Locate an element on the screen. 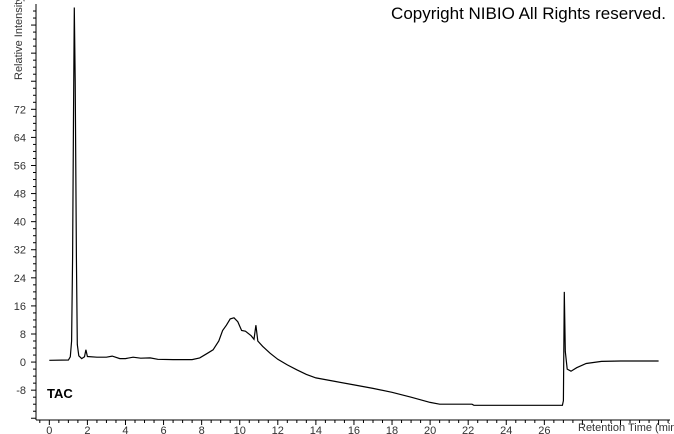  x-tick-label: 0 is located at coordinates (49, 429).